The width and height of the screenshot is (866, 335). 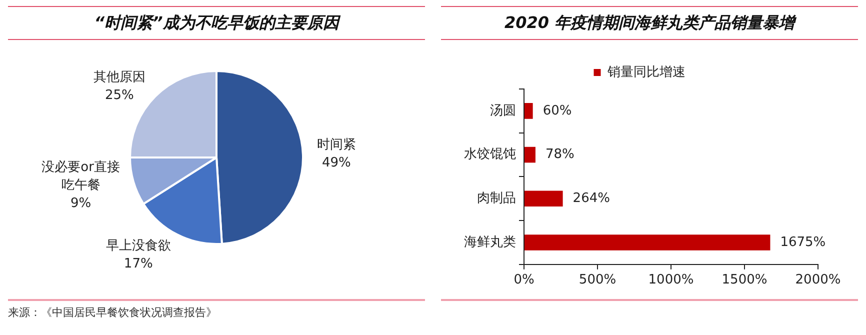 I want to click on data-label: 264%, so click(x=591, y=198).